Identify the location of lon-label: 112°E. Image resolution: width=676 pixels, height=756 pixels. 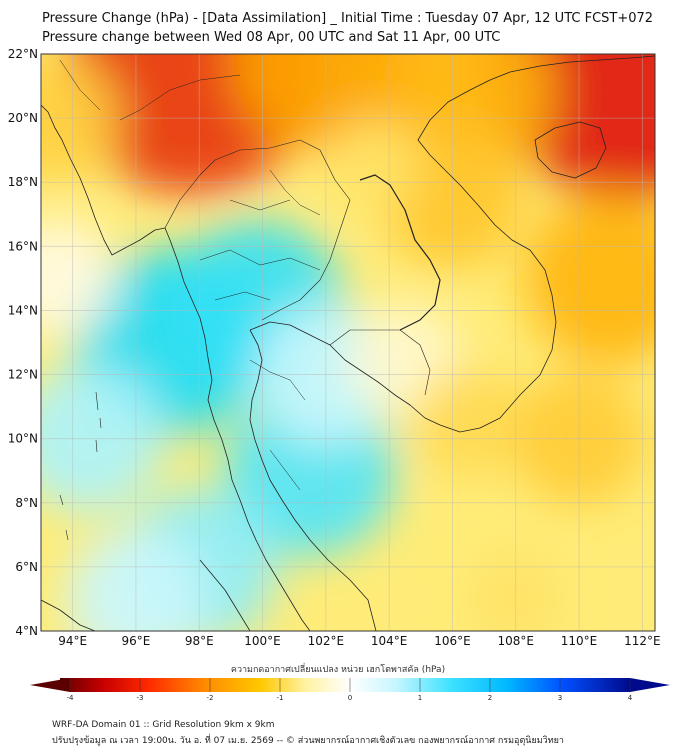
(642, 641).